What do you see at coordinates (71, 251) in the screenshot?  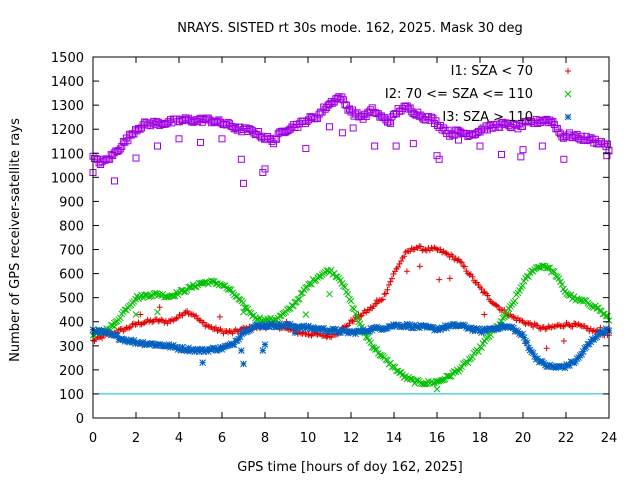 I see `y-tick-label: 700` at bounding box center [71, 251].